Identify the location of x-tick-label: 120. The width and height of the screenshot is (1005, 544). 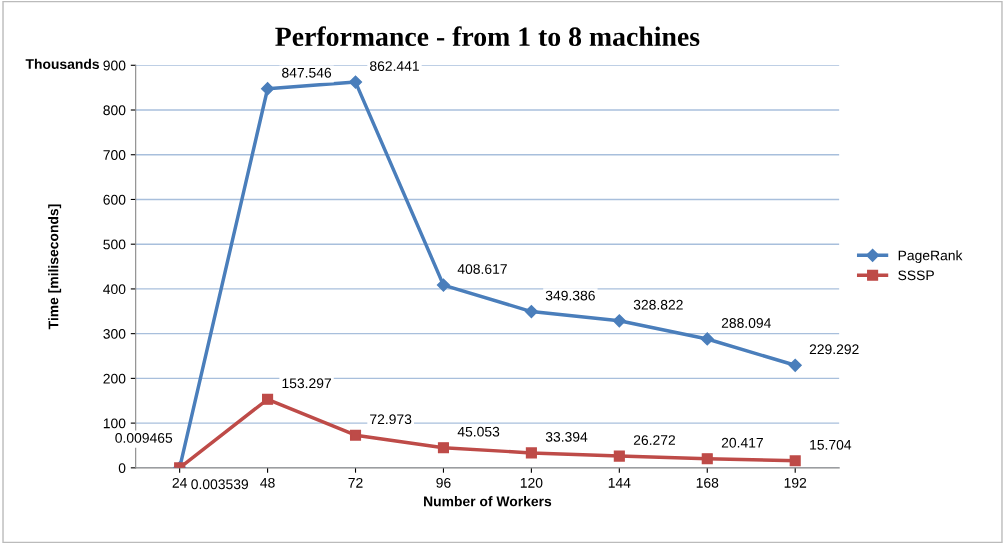
(531, 482).